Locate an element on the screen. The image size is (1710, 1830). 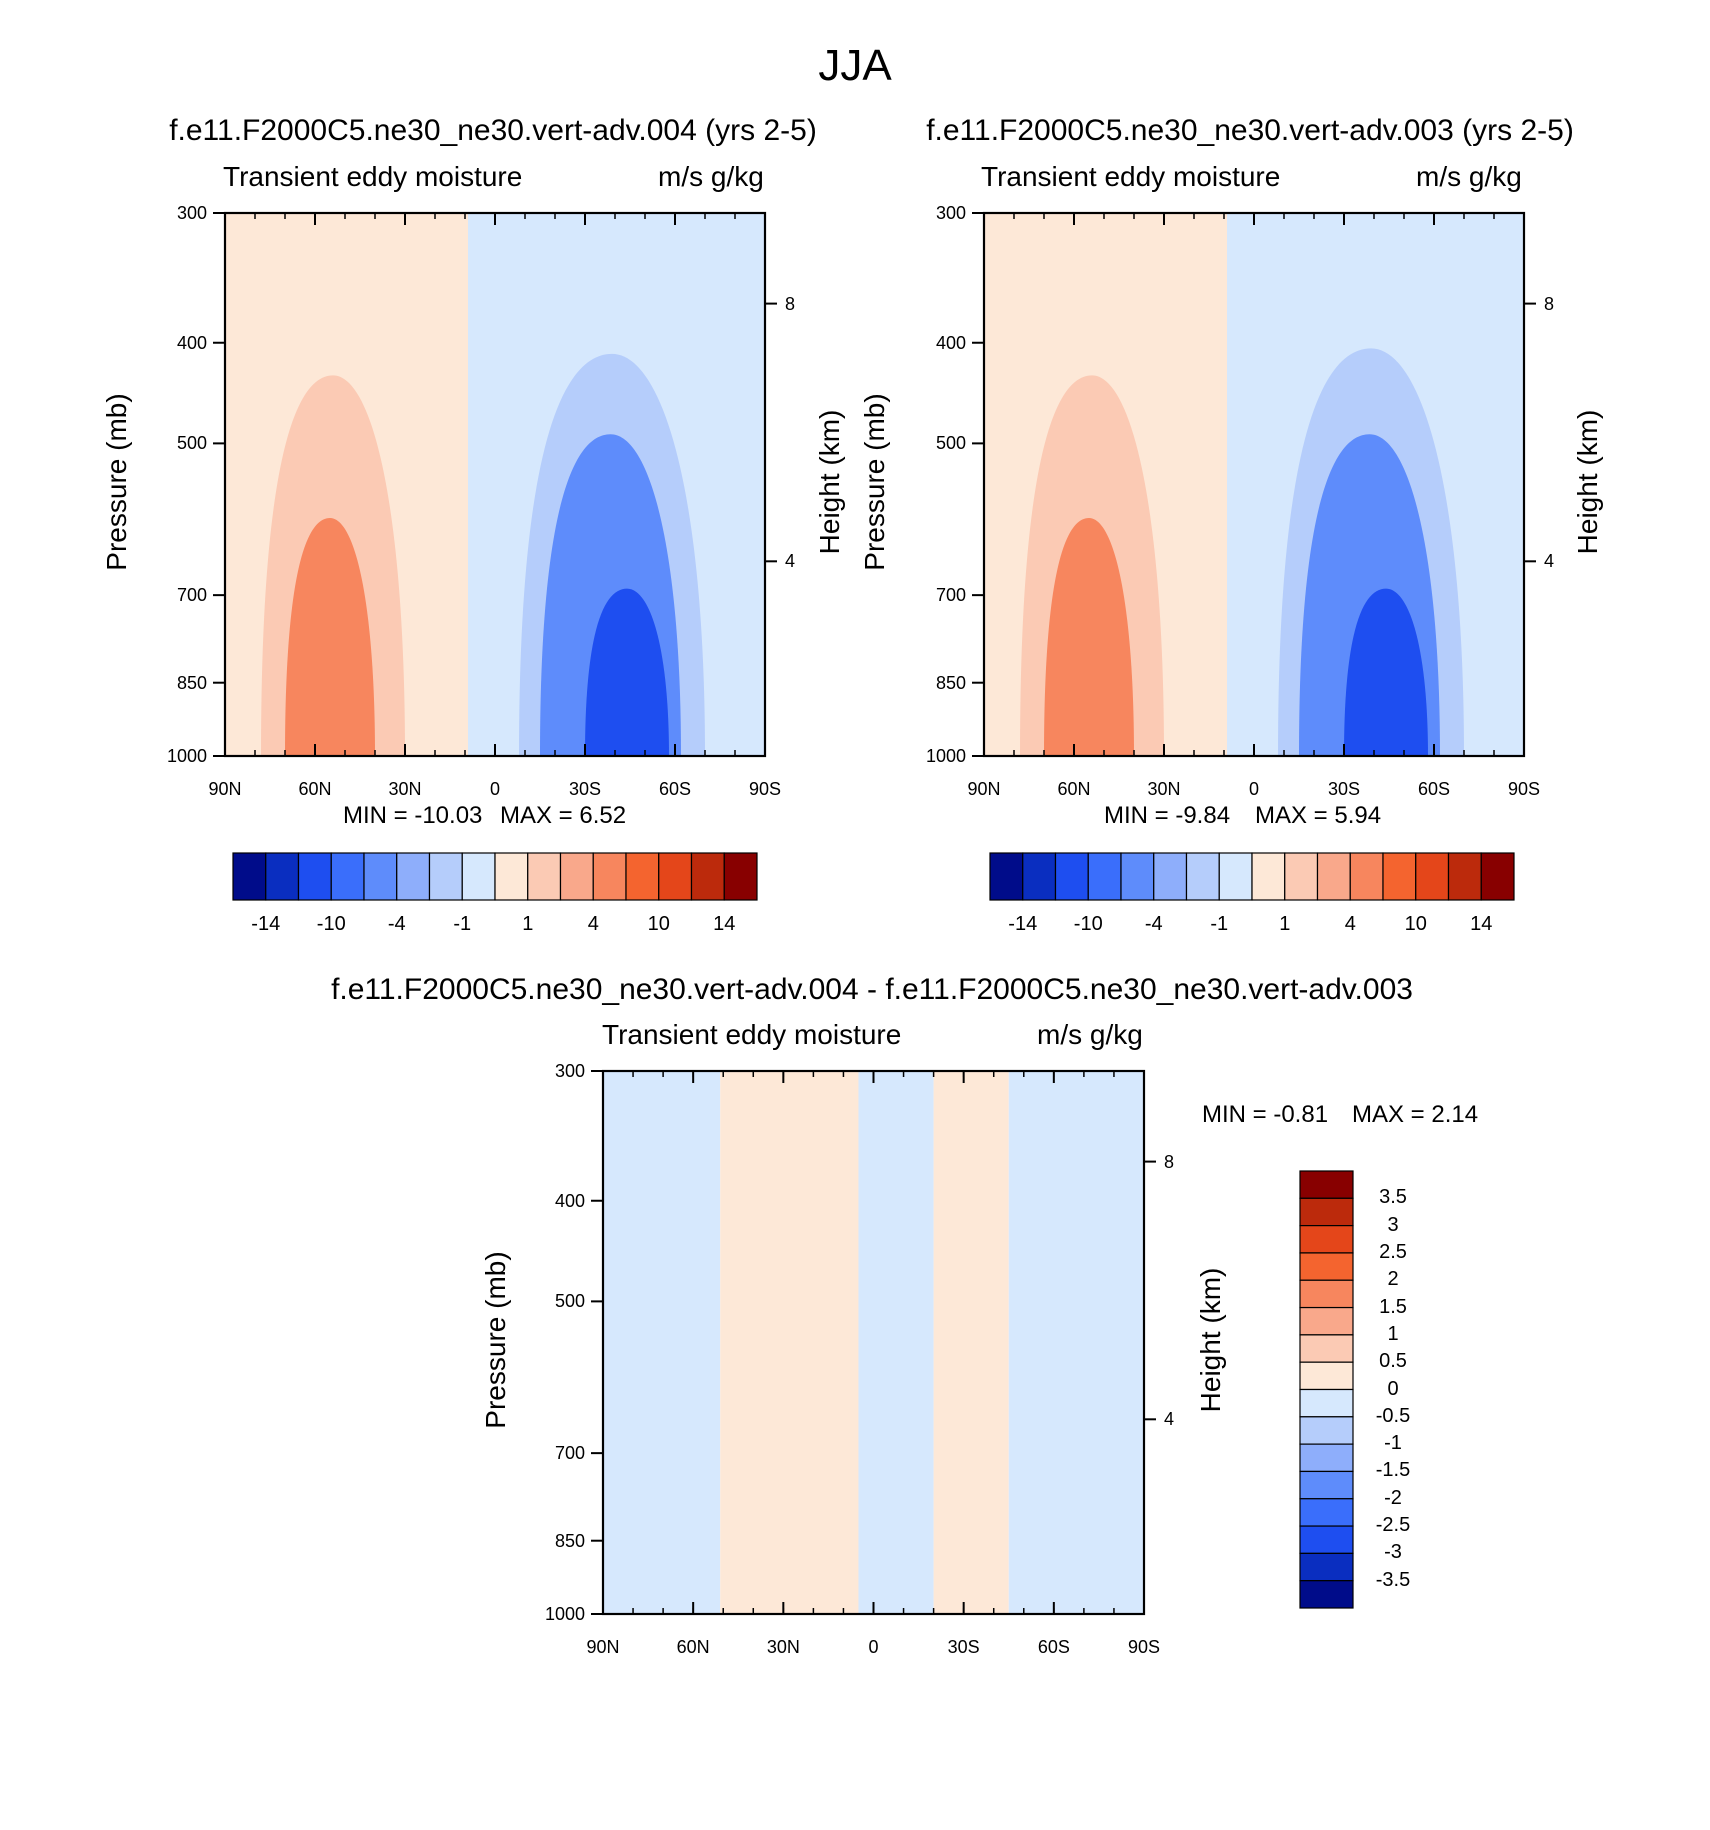
panel1-y2label: Height (km) is located at coordinates (829, 482).